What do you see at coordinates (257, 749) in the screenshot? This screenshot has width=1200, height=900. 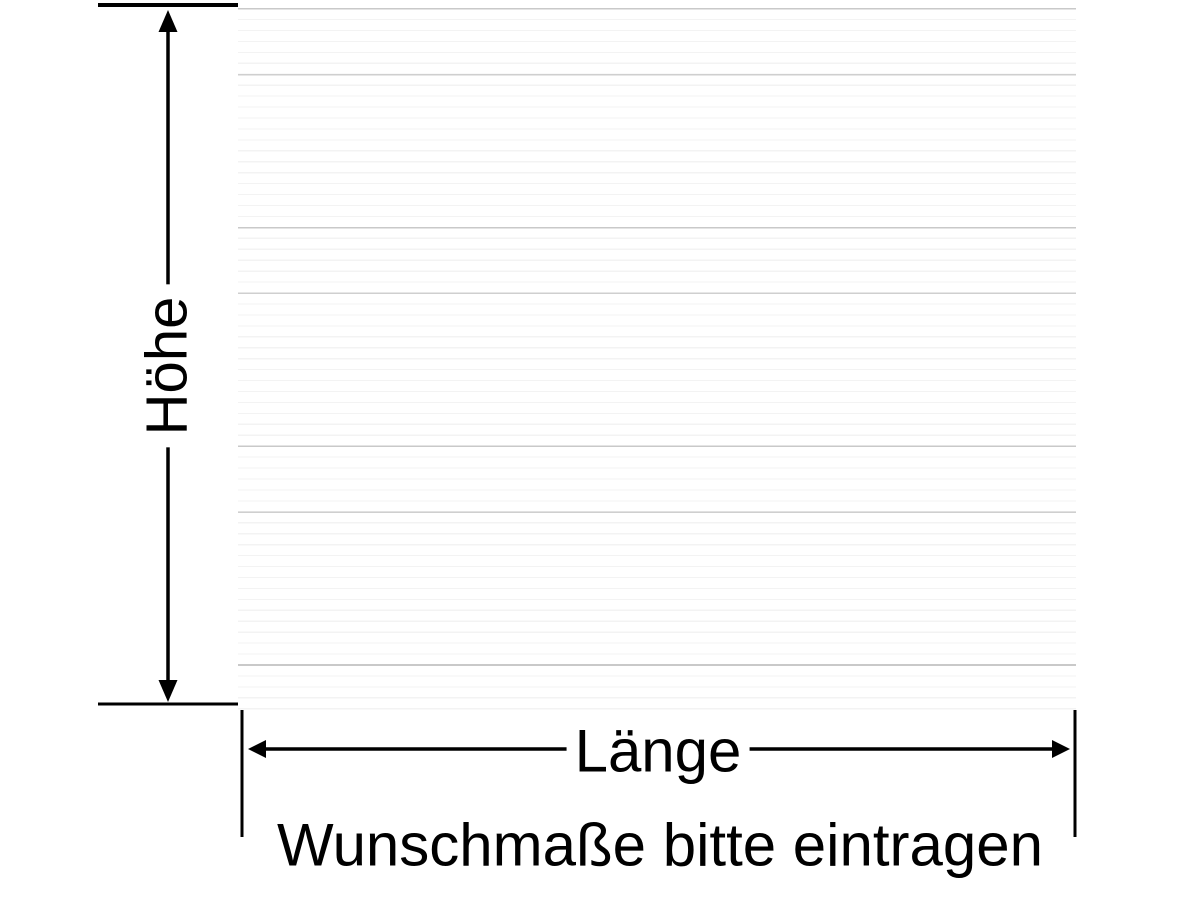 I see `length-arrowhead-left-icon` at bounding box center [257, 749].